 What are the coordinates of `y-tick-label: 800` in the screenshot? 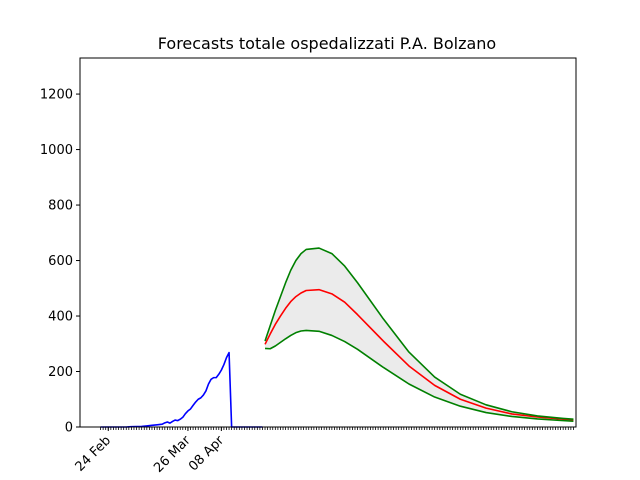 It's located at (60, 206).